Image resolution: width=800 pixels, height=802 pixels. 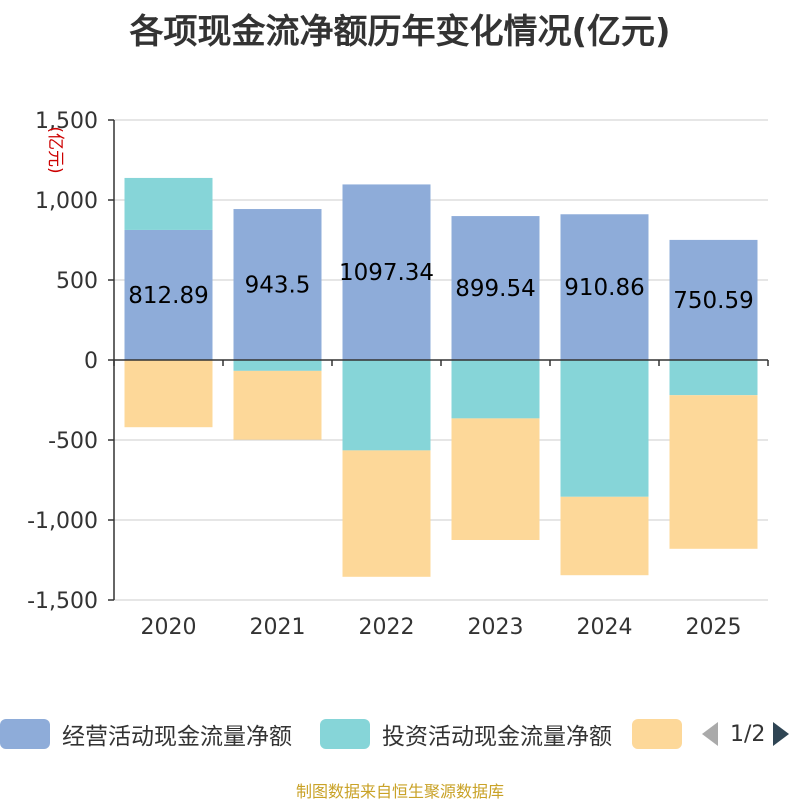 I want to click on data-label-2023: 899.54, so click(x=495, y=289).